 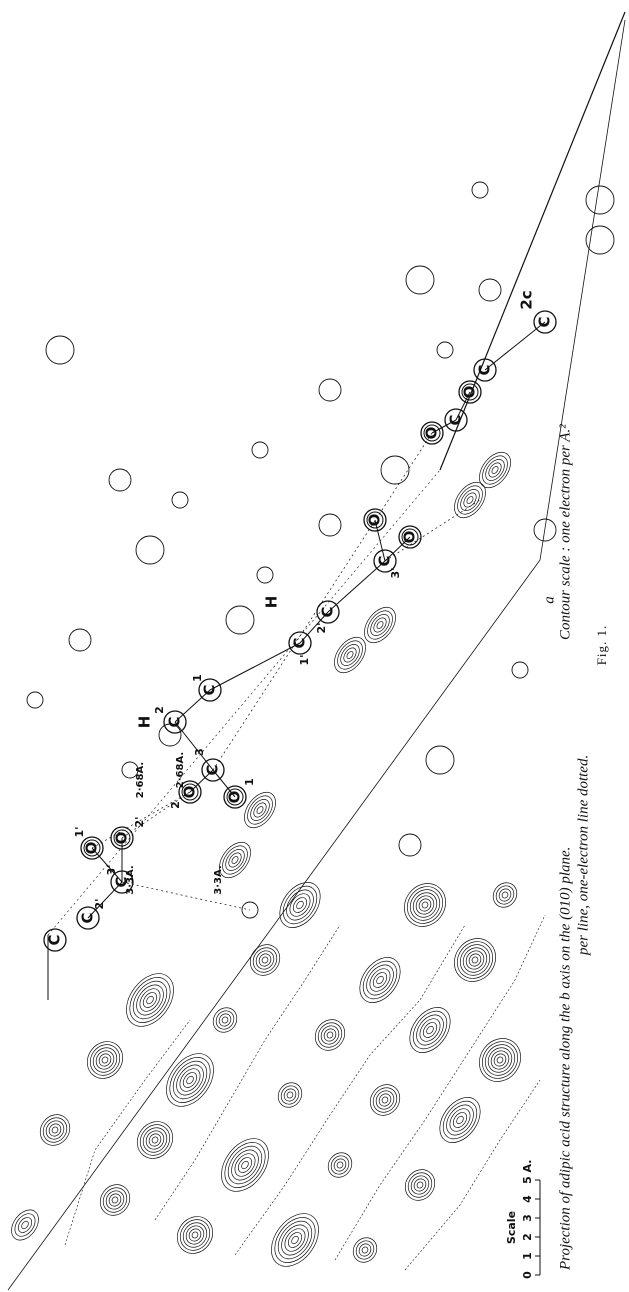 I want to click on one-electron-line, so click(x=472, y=1175).